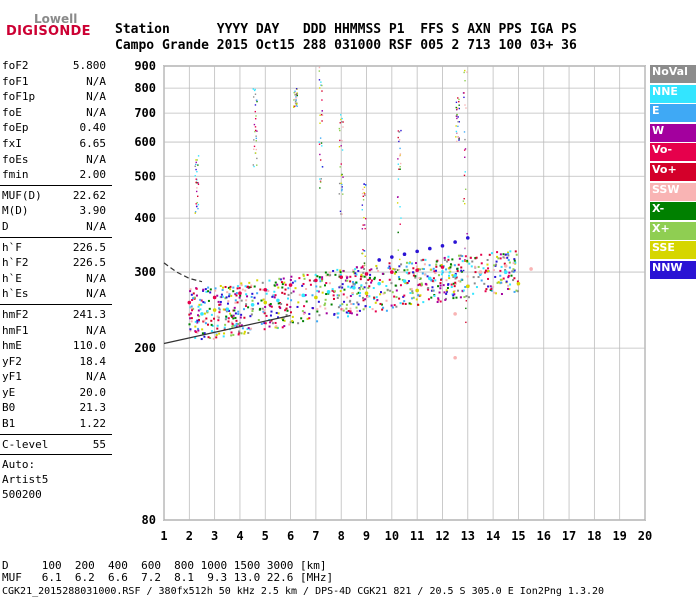 The height and width of the screenshot is (600, 700). Describe the element at coordinates (673, 93) in the screenshot. I see `legend-item-nne: NNE` at that location.